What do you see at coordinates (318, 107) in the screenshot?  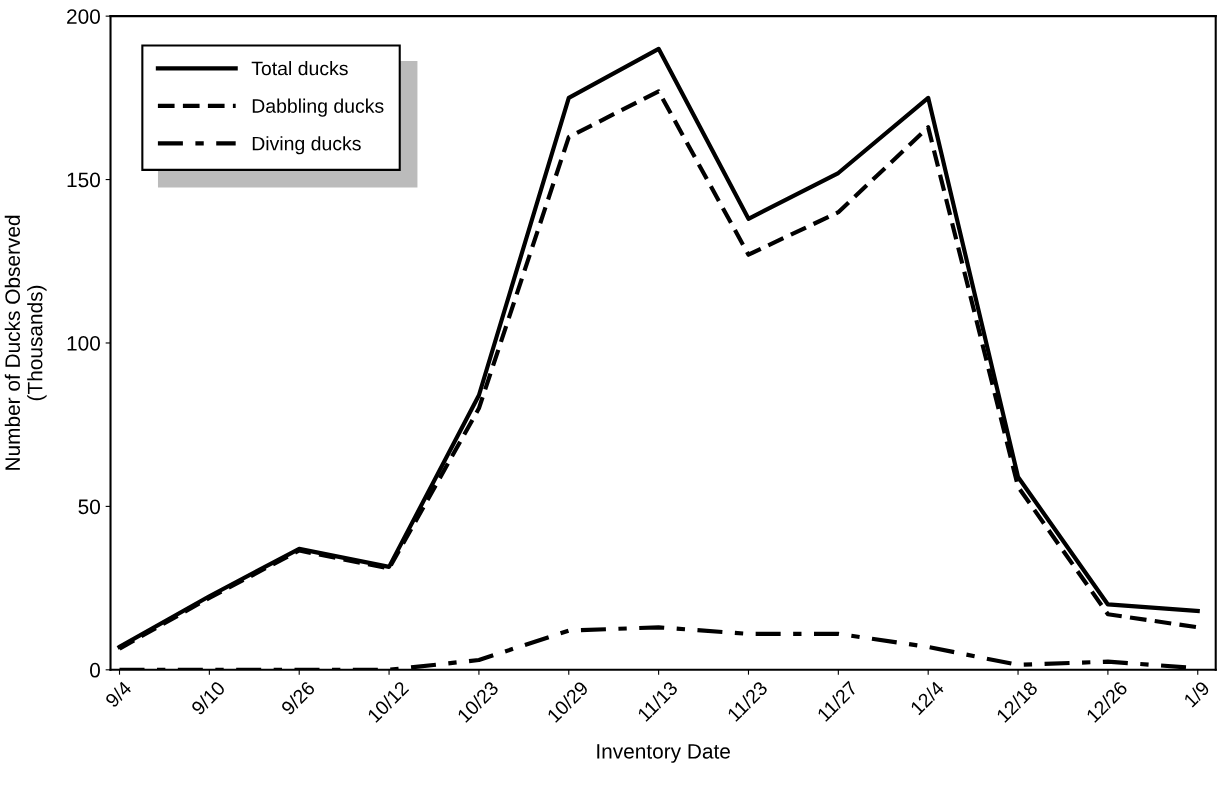 I see `legend-label: Dabbling ducks` at bounding box center [318, 107].